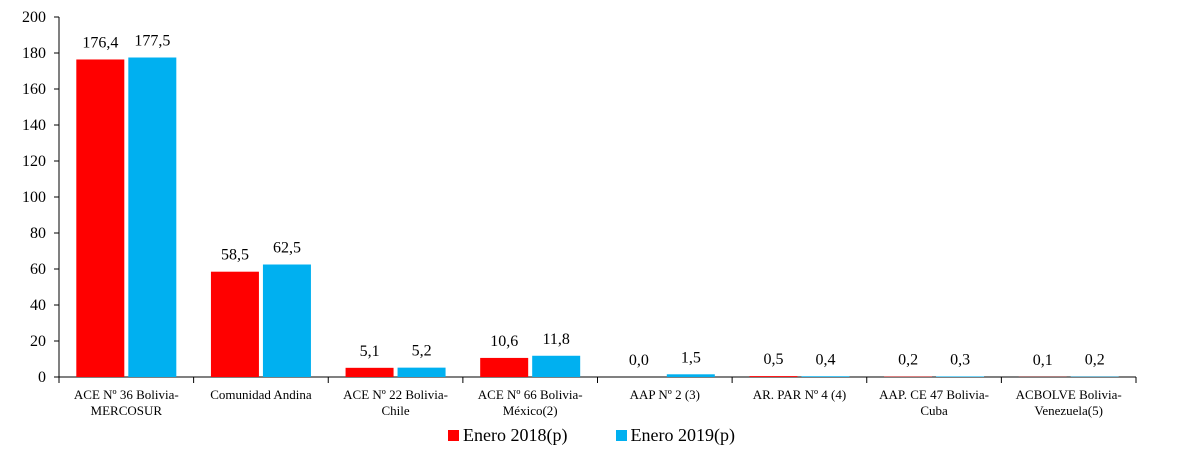 Image resolution: width=1183 pixels, height=456 pixels. What do you see at coordinates (395, 402) in the screenshot?
I see `category-label: ACE Nº 22 Bolivia-Chile` at bounding box center [395, 402].